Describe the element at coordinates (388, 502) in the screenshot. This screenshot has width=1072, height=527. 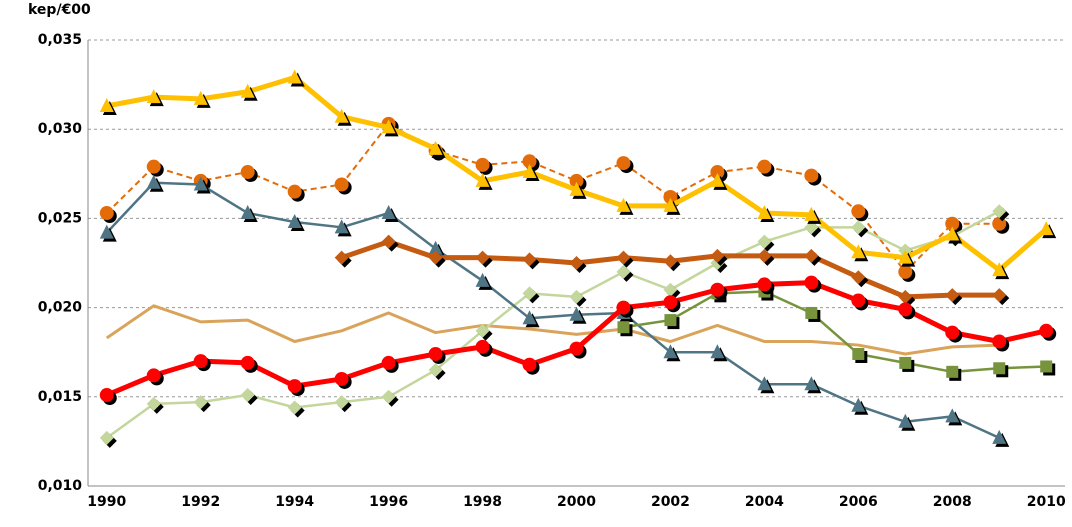
I see `x-tick-label: 1996` at that location.